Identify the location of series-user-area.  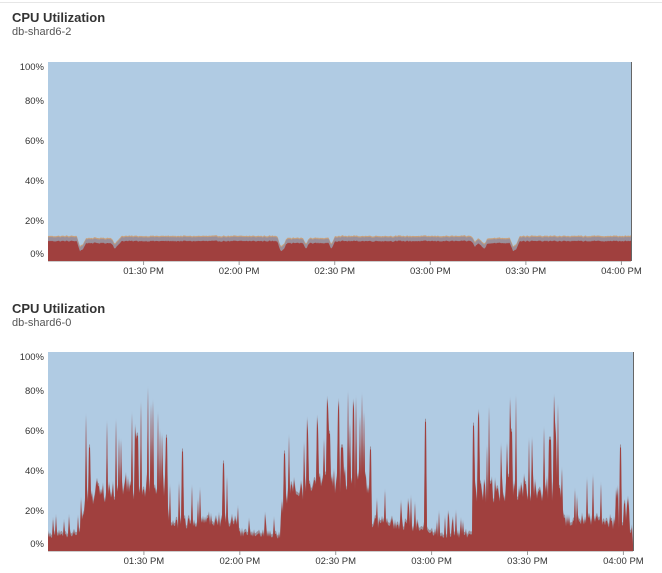
(339, 250).